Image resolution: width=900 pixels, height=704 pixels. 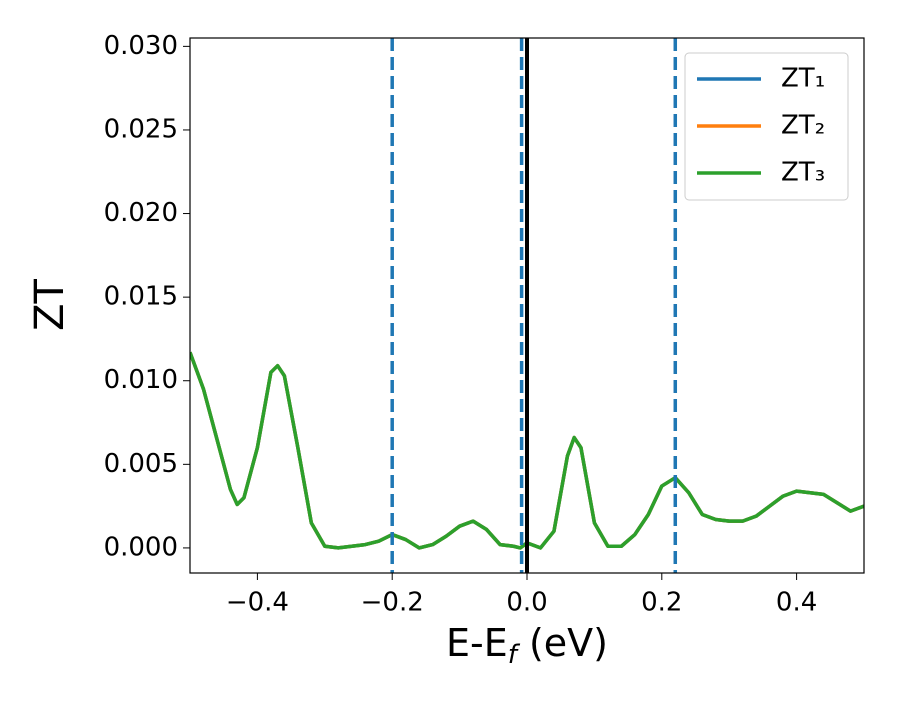 I want to click on y-tick-label: 0.000, so click(x=141, y=547).